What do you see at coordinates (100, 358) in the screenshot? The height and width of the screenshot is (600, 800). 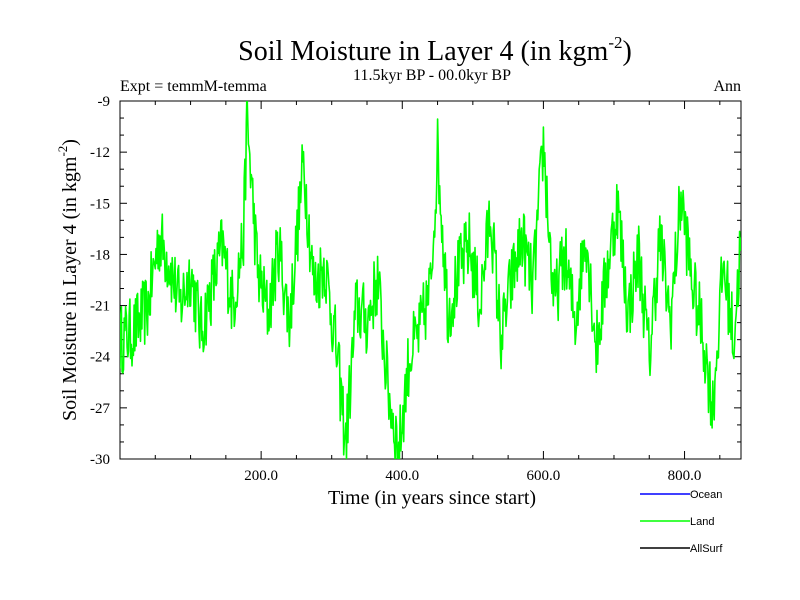 I see `y-tick-label: -24` at bounding box center [100, 358].